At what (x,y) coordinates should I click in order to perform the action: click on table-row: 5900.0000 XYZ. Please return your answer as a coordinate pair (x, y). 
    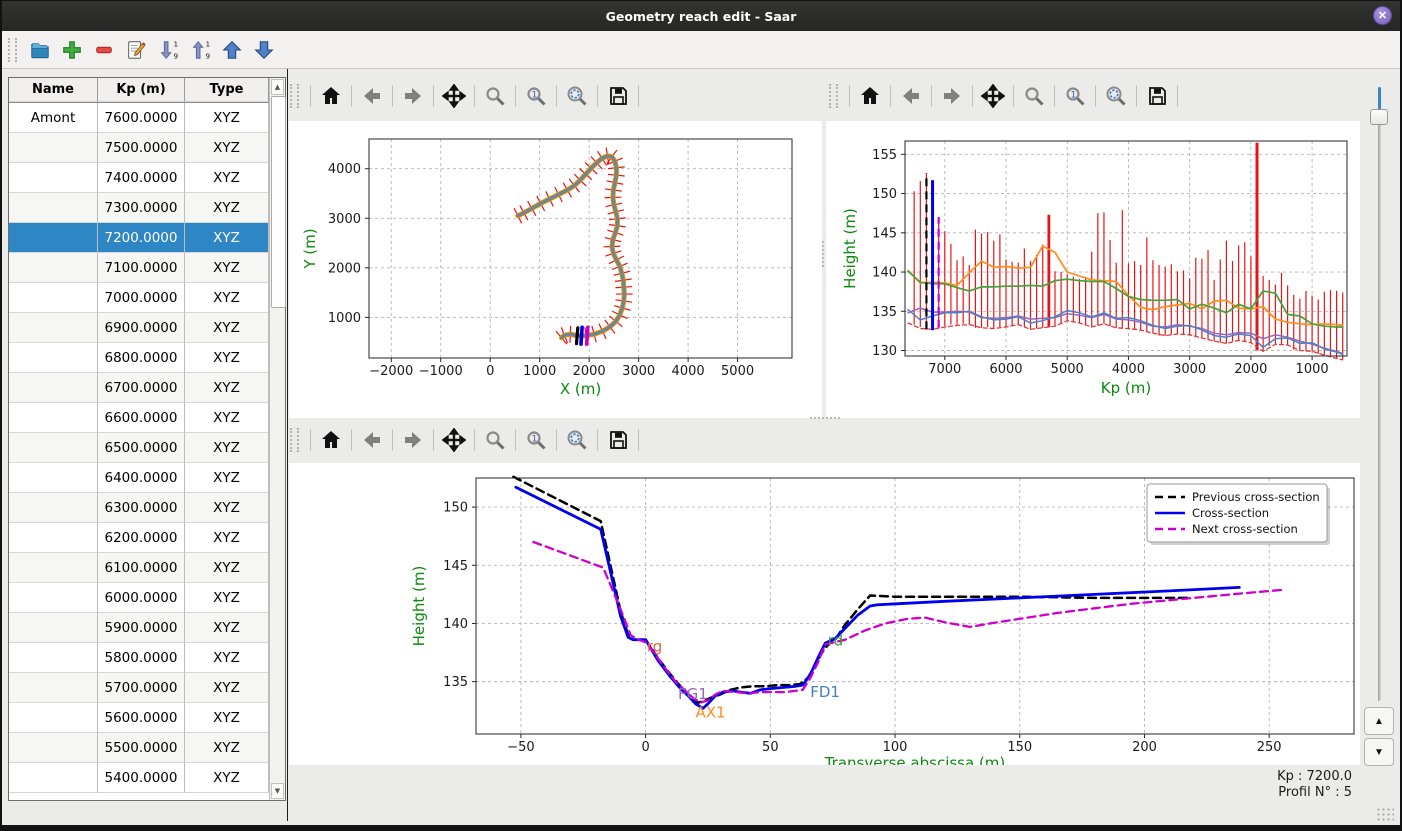
    Looking at the image, I should click on (139, 628).